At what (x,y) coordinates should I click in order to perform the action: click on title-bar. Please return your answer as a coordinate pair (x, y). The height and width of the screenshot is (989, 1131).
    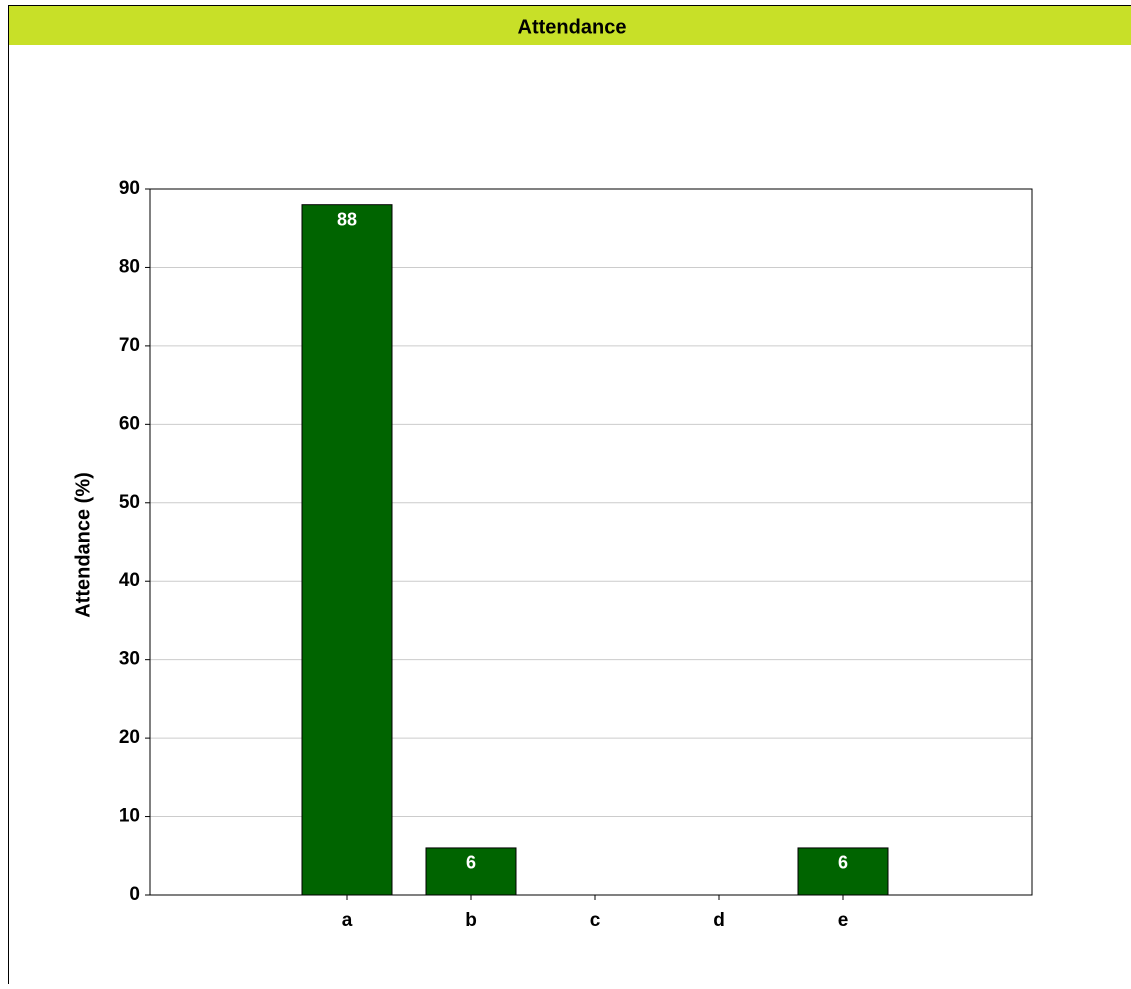
    Looking at the image, I should click on (569, 25).